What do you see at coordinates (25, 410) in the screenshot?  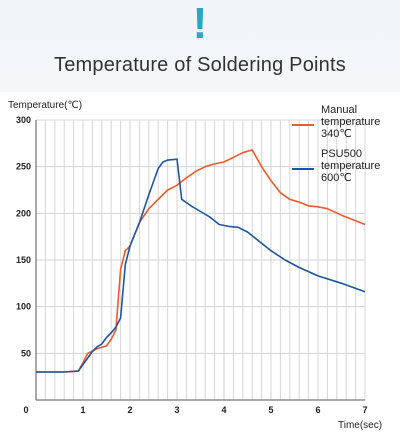 I see `x-tick-label: 0` at bounding box center [25, 410].